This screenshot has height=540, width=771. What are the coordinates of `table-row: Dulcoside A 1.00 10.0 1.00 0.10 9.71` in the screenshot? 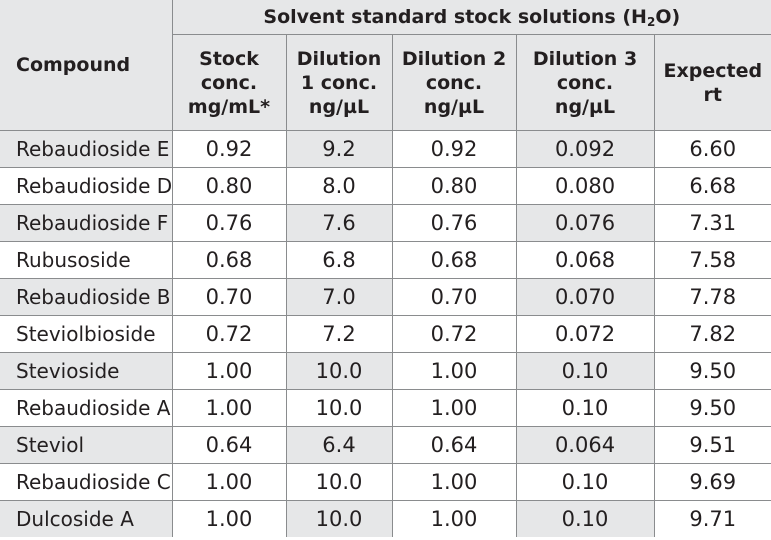 It's located at (385, 518).